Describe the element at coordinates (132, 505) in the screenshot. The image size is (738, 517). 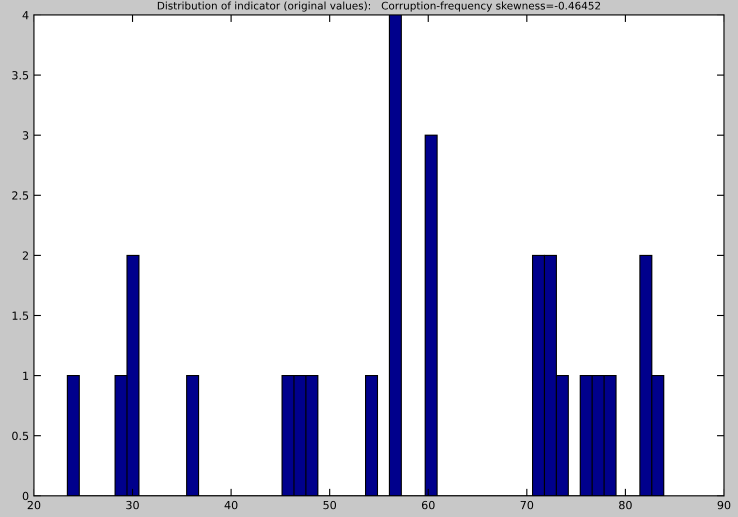
I see `x-tick-label: 30` at that location.